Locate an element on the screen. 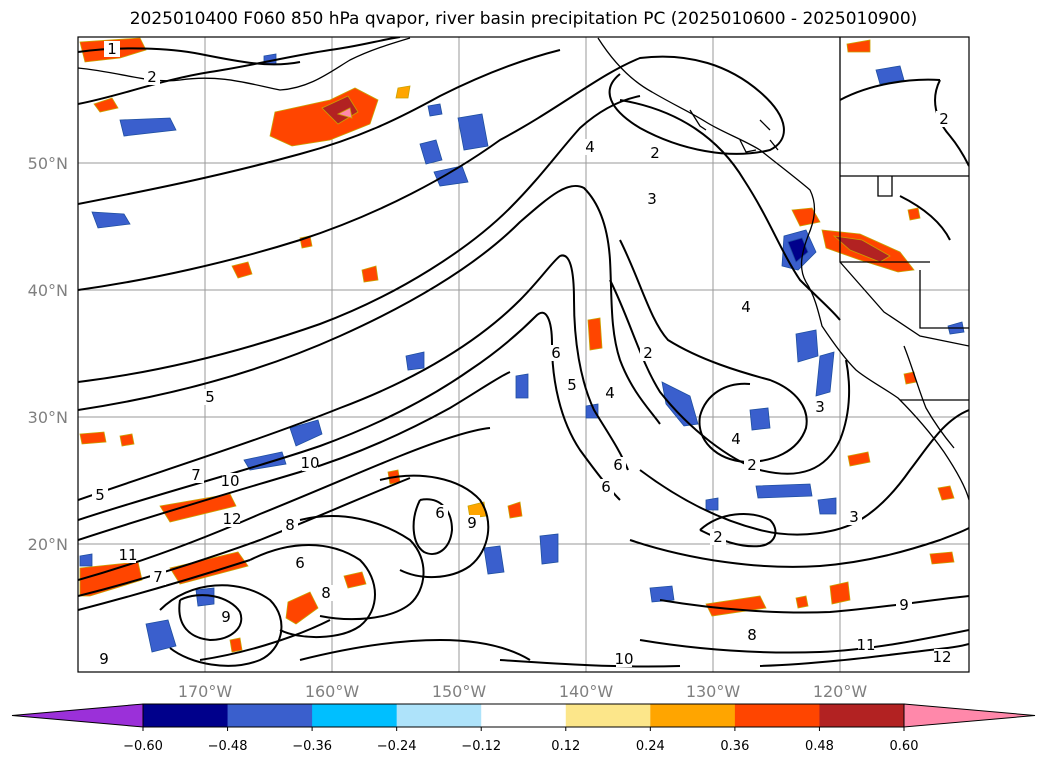 The height and width of the screenshot is (765, 1047). contour-label: 7 is located at coordinates (158, 577).